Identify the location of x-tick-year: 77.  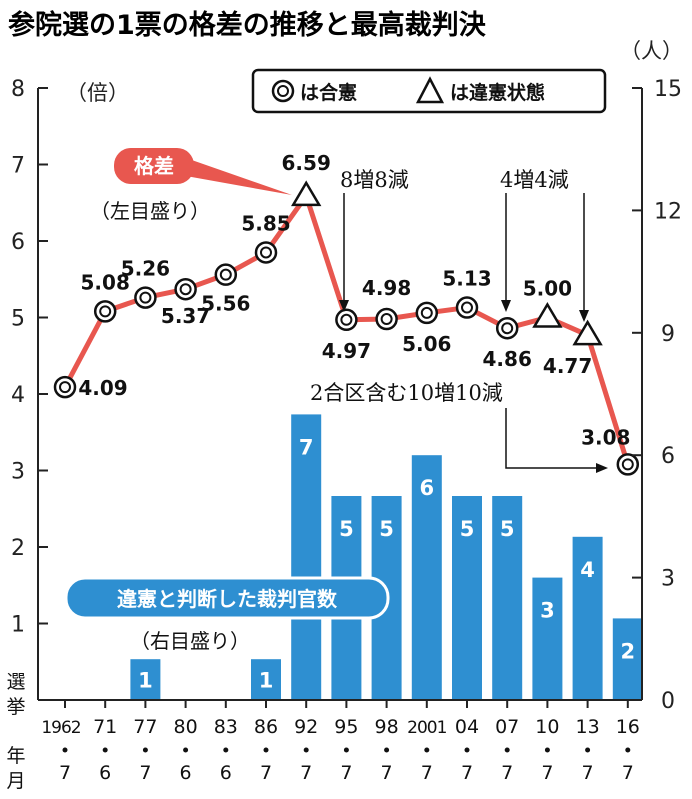
(145, 727).